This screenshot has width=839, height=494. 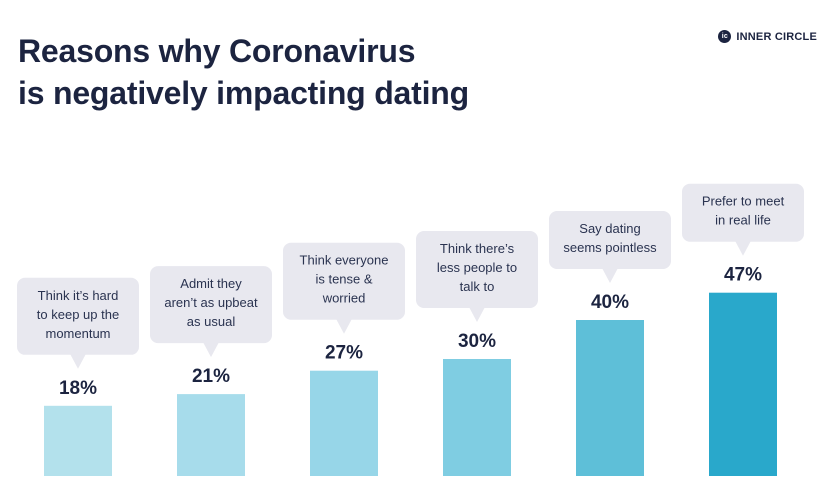 What do you see at coordinates (211, 376) in the screenshot?
I see `value-label-2: 21%` at bounding box center [211, 376].